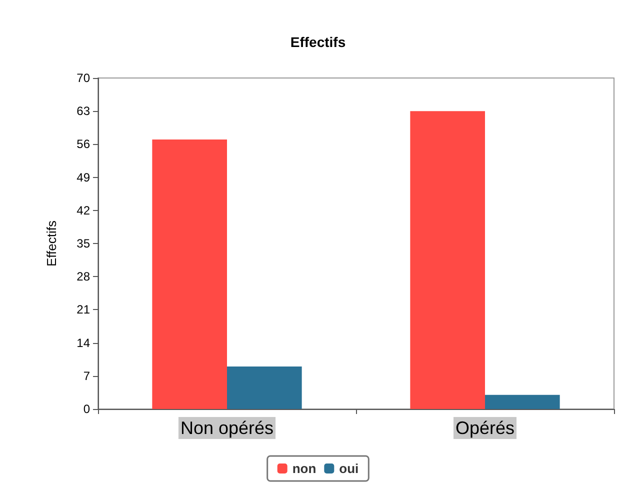  I want to click on x-tick-label: Opérés, so click(485, 428).